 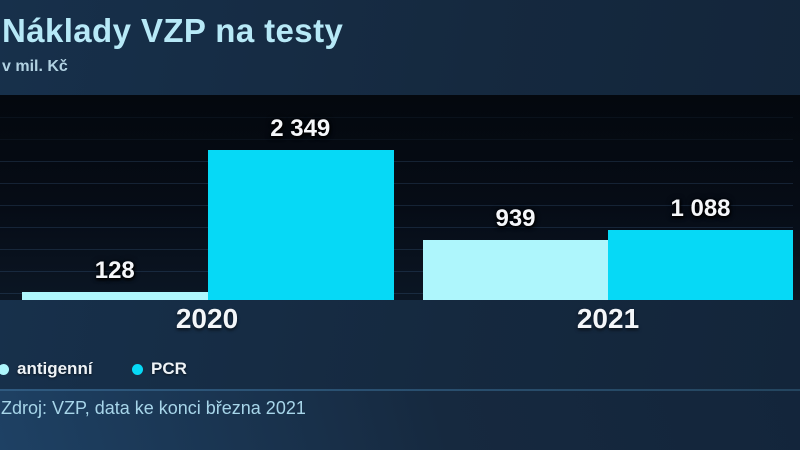 I want to click on pcr-legend-dot-icon, so click(x=137, y=369).